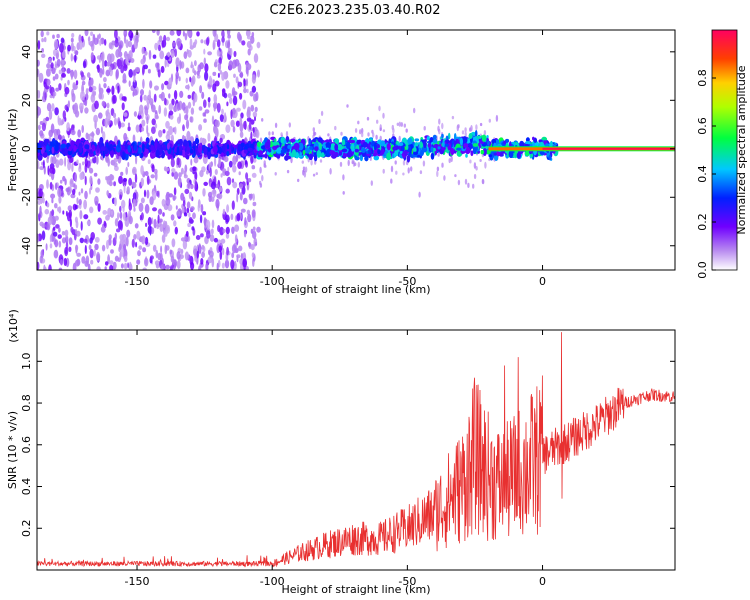 The height and width of the screenshot is (600, 750). Describe the element at coordinates (26, 246) in the screenshot. I see `heatmap-y-tick-label: -40` at that location.